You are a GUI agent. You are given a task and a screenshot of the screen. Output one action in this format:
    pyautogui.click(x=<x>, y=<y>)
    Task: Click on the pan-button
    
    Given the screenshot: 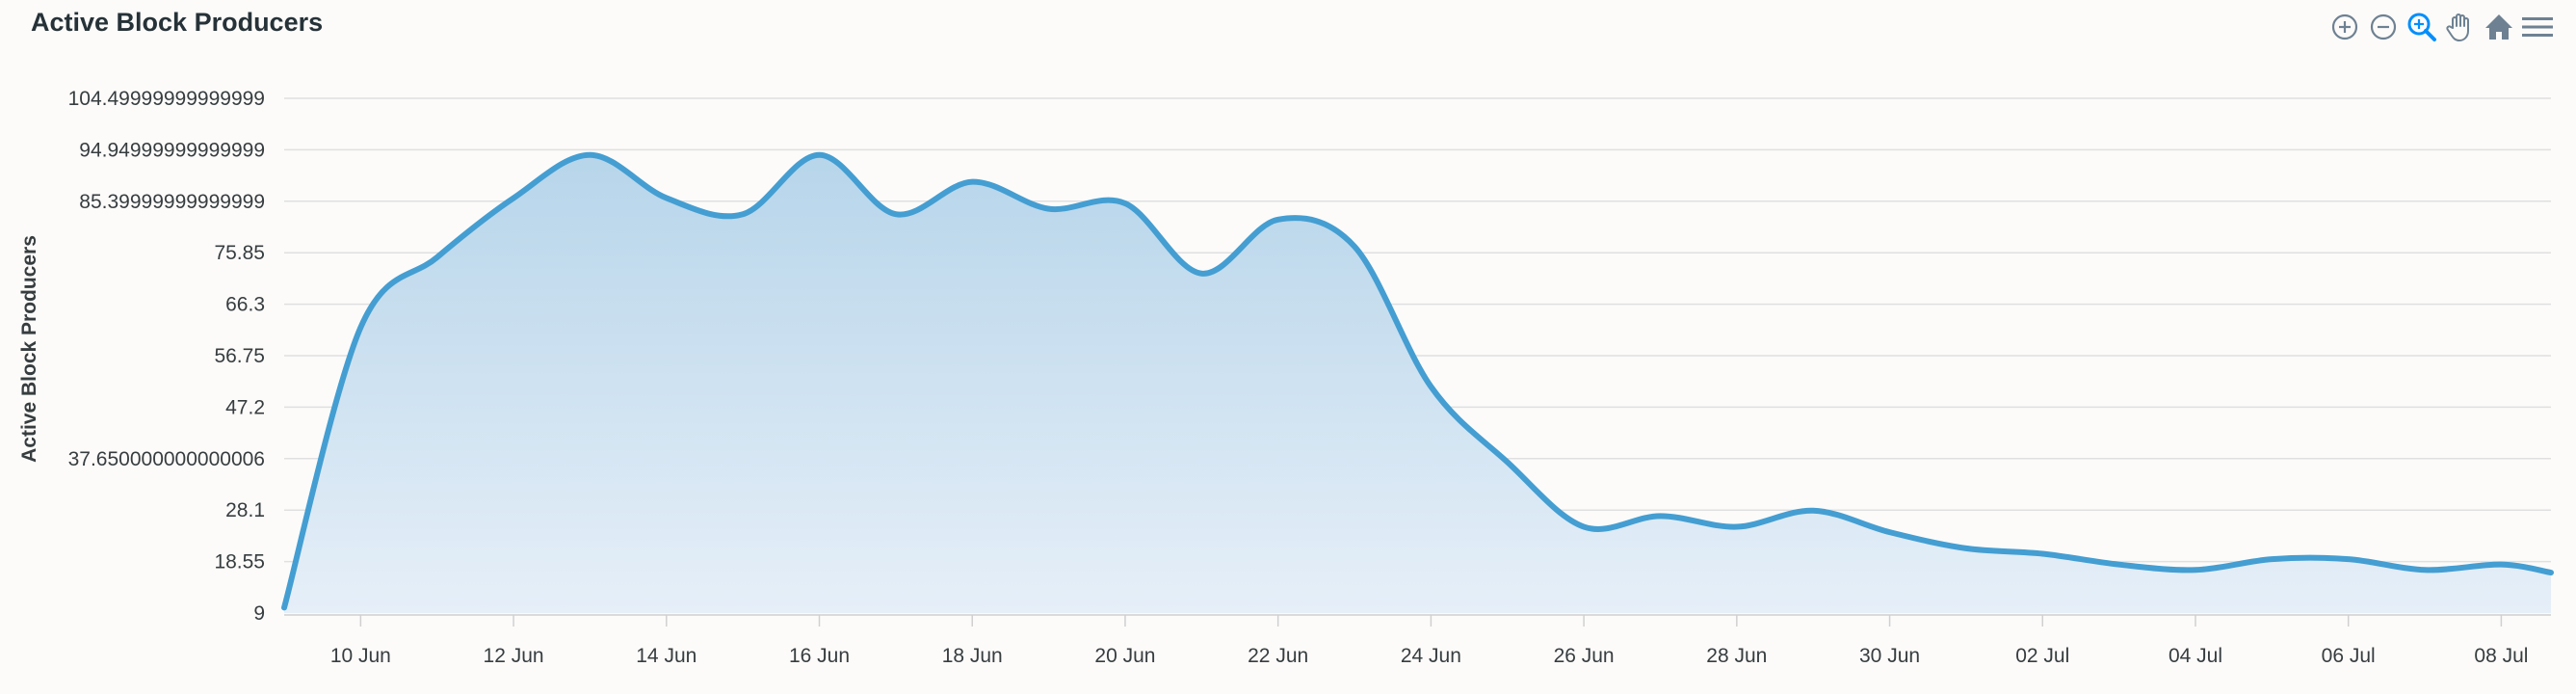 What is the action you would take?
    pyautogui.click(x=2460, y=27)
    